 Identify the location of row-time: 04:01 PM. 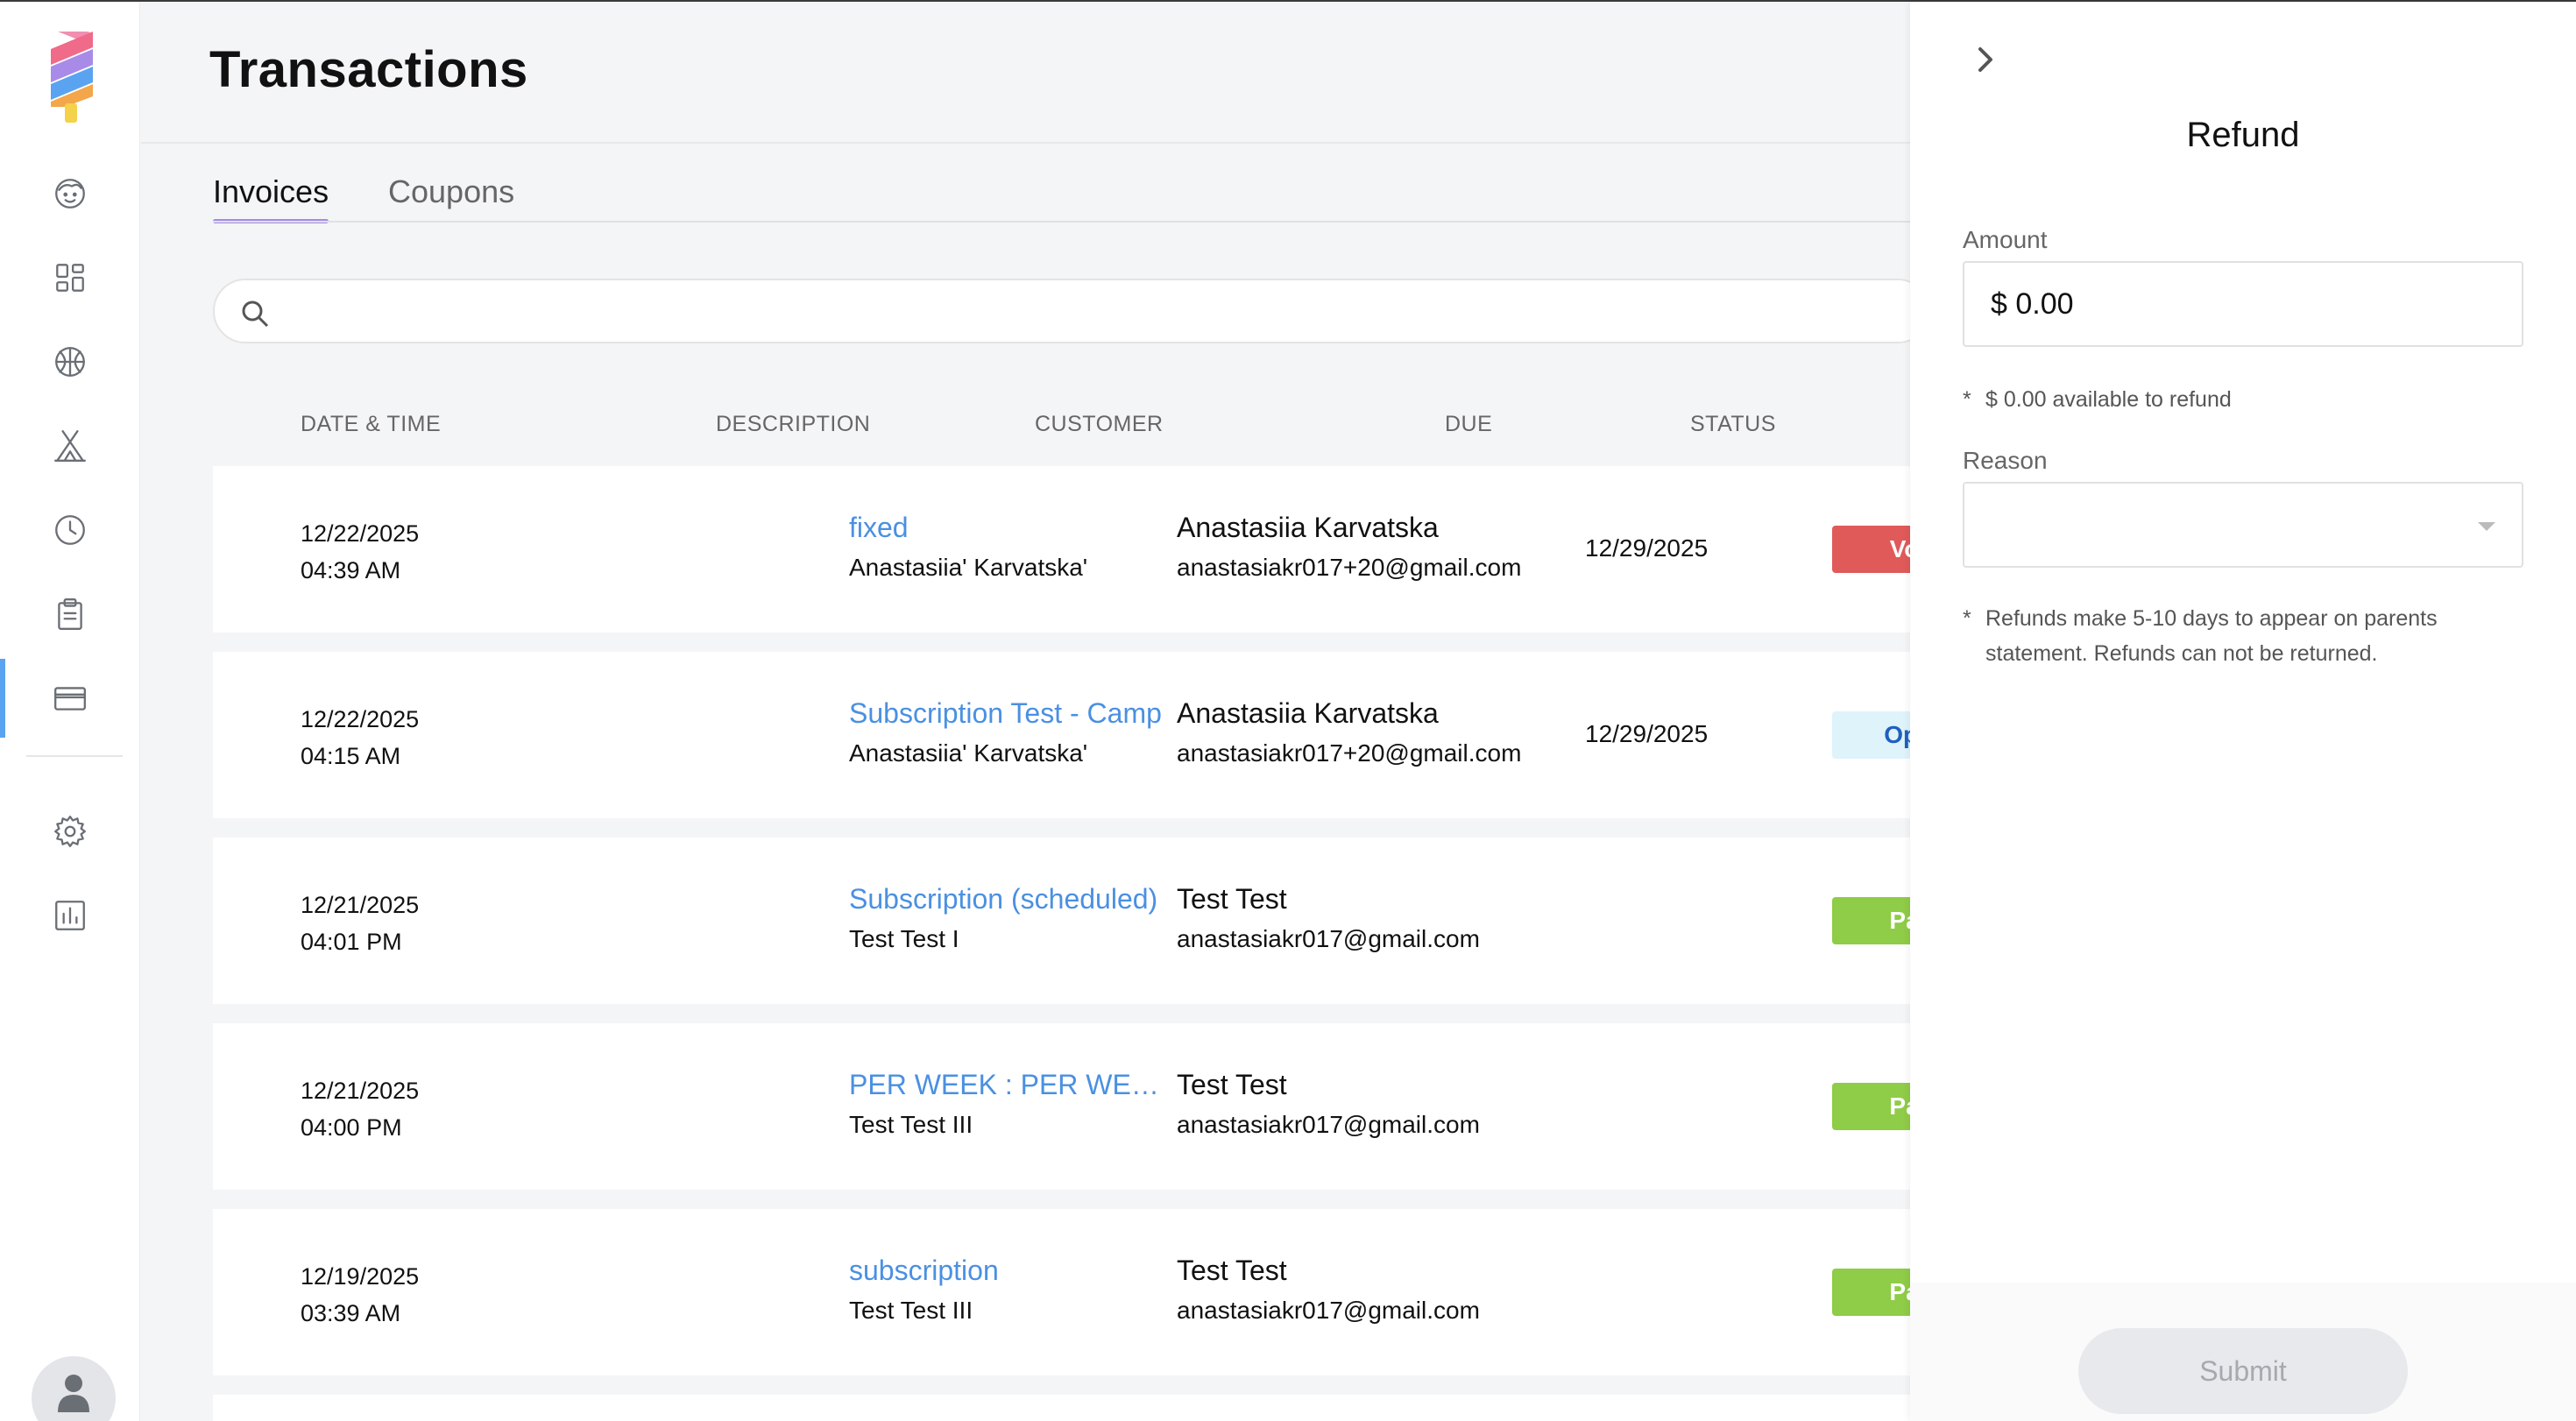
(351, 942).